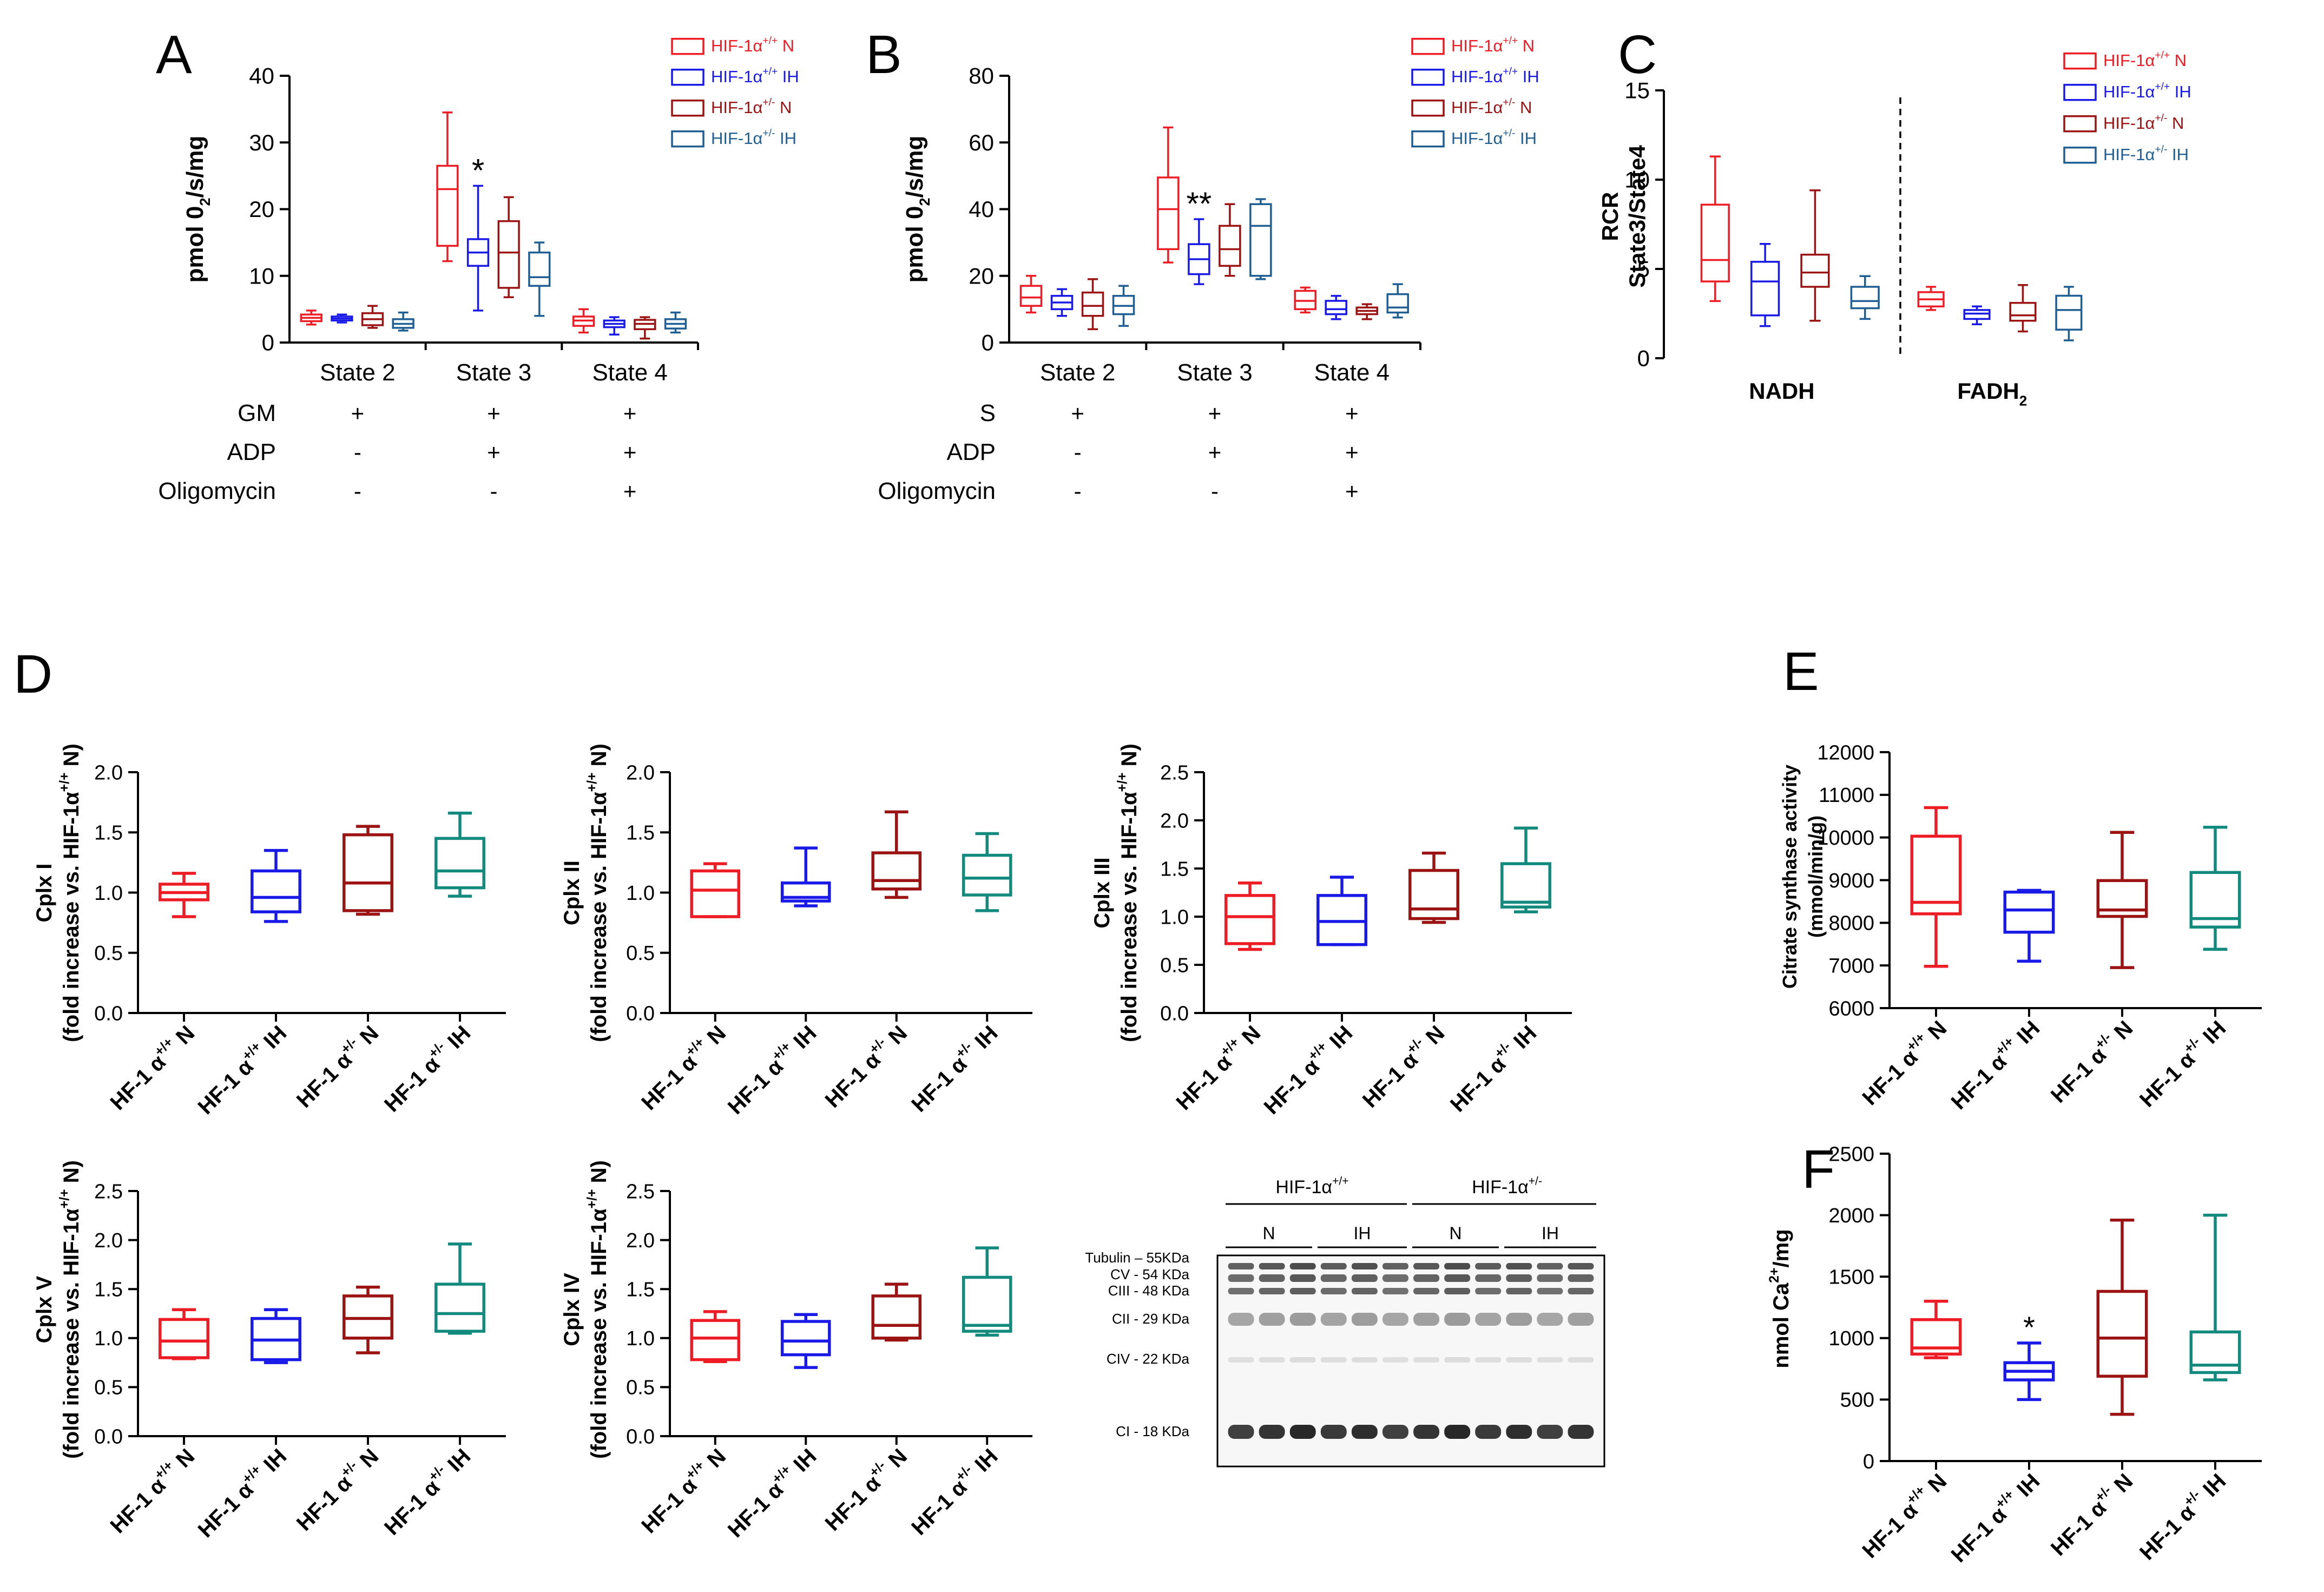 The image size is (2324, 1592). I want to click on blot-sublabel: N, so click(1268, 1233).